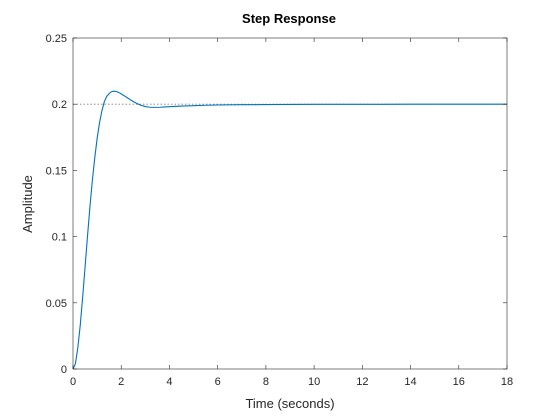 Image resolution: width=560 pixels, height=420 pixels. Describe the element at coordinates (218, 382) in the screenshot. I see `x-tick-label: 6` at that location.